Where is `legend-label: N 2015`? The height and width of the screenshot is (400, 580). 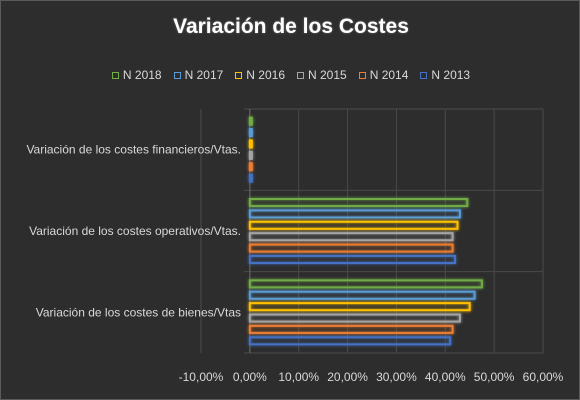 legend-label: N 2015 is located at coordinates (327, 75).